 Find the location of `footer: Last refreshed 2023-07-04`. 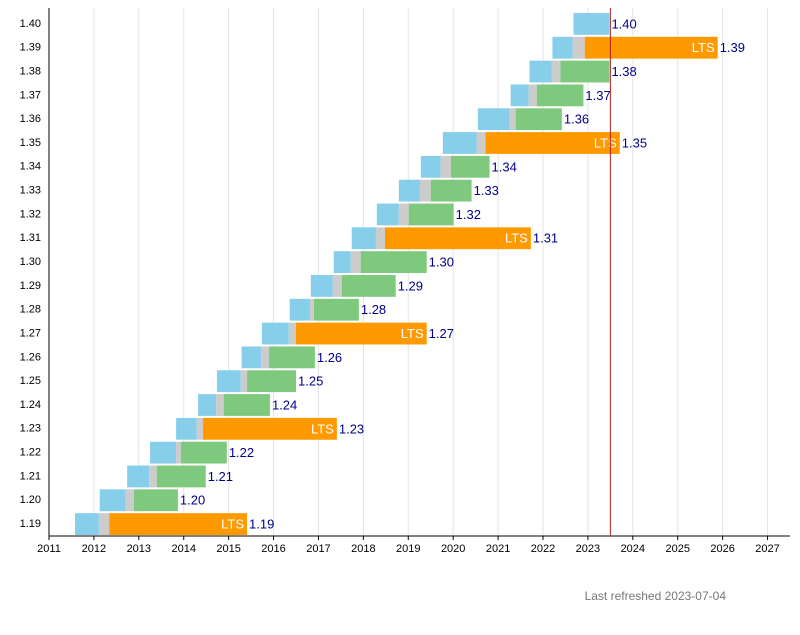

footer: Last refreshed 2023-07-04 is located at coordinates (656, 596).